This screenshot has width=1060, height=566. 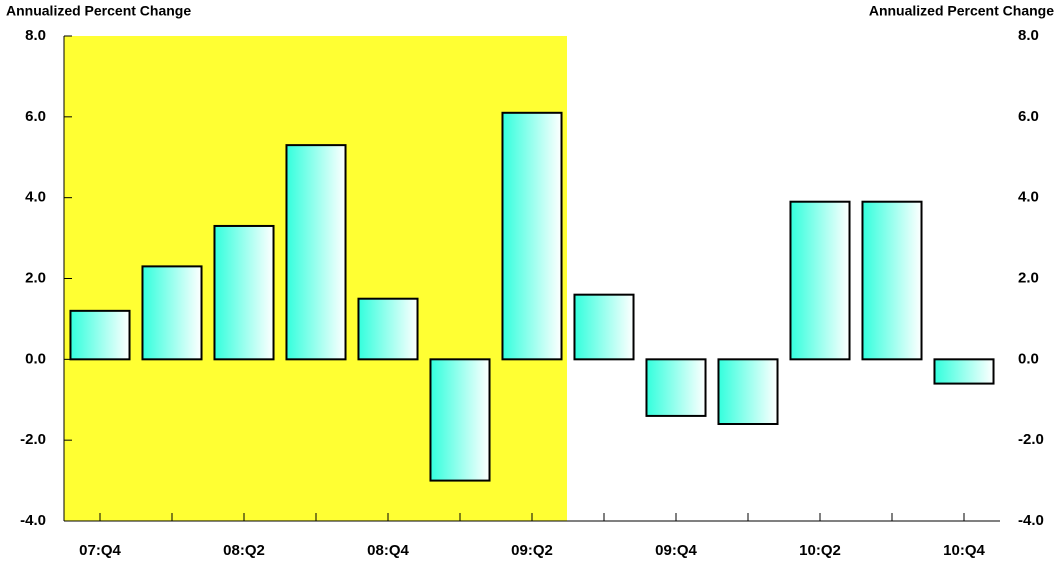 I want to click on y-tick-label: 0.0, so click(x=35, y=358).